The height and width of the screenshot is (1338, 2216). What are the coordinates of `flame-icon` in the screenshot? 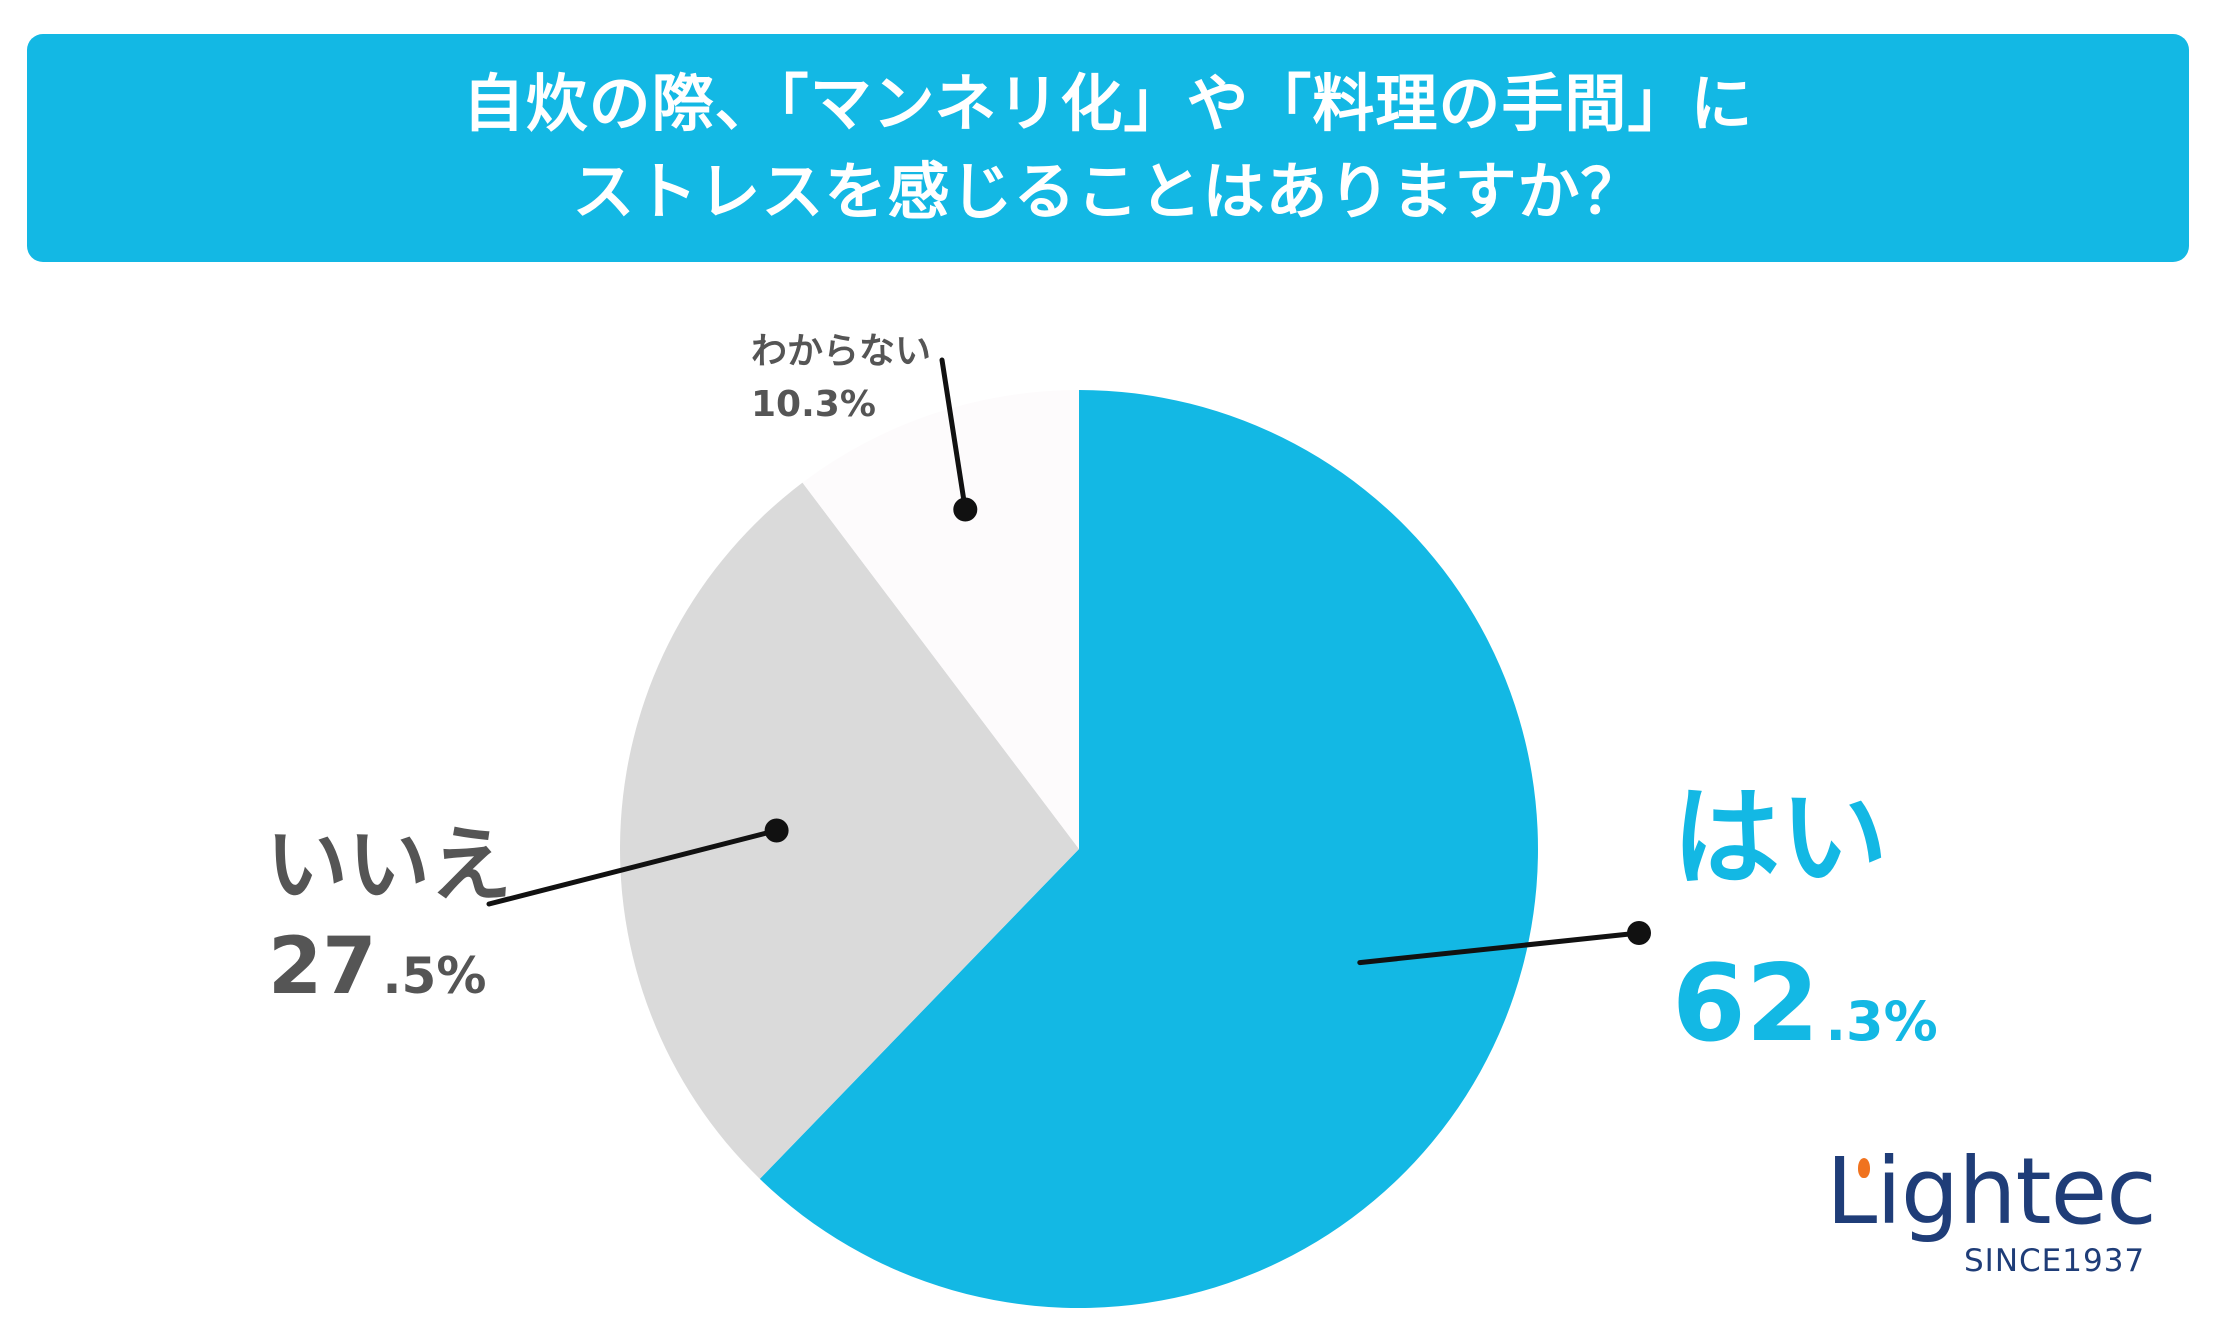 It's located at (1864, 1168).